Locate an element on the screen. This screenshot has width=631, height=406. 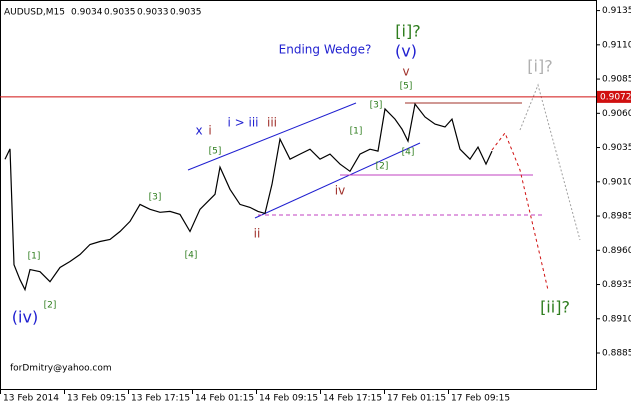
wedge-upper is located at coordinates (272, 136).